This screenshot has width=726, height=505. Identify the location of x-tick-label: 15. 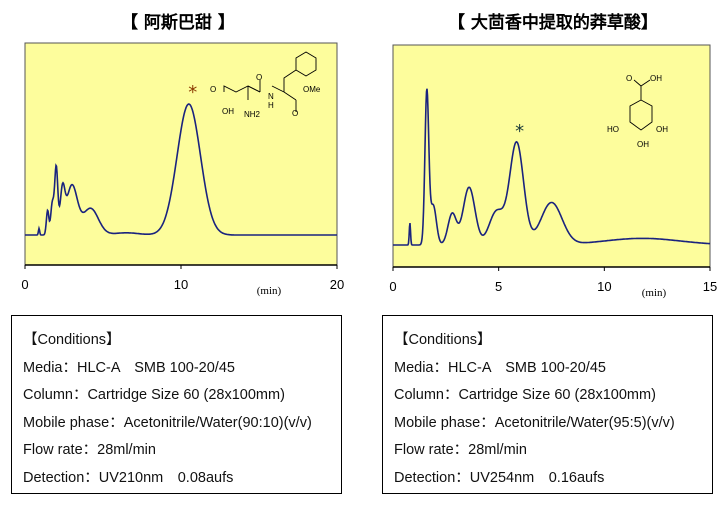
(710, 286).